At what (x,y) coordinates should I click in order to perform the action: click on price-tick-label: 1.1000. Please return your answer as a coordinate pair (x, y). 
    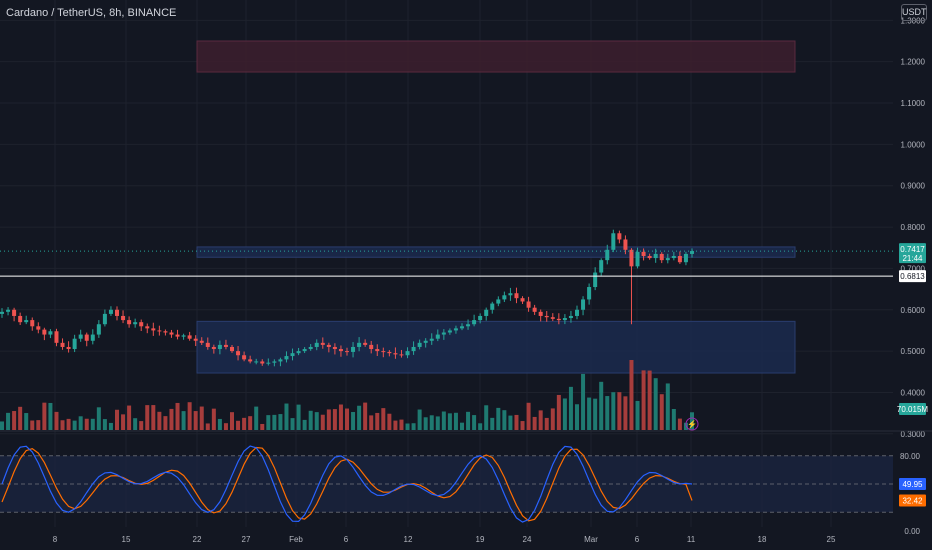
    Looking at the image, I should click on (913, 103).